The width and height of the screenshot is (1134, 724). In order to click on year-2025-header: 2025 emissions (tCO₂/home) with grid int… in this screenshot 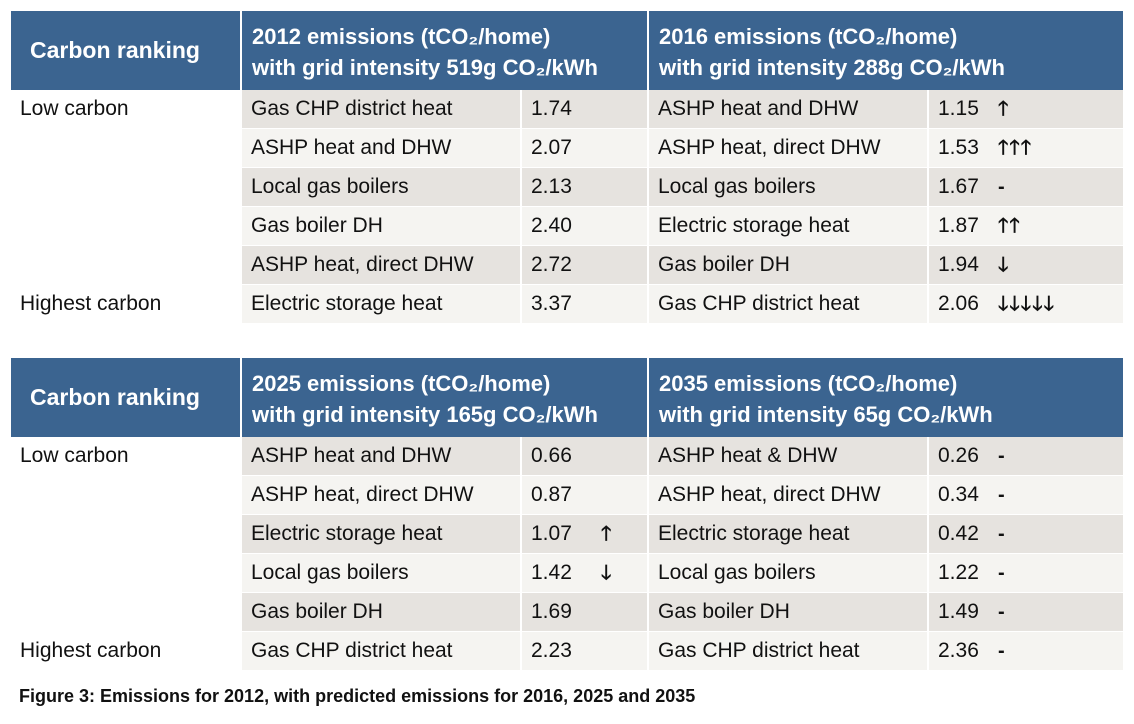, I will do `click(444, 397)`.